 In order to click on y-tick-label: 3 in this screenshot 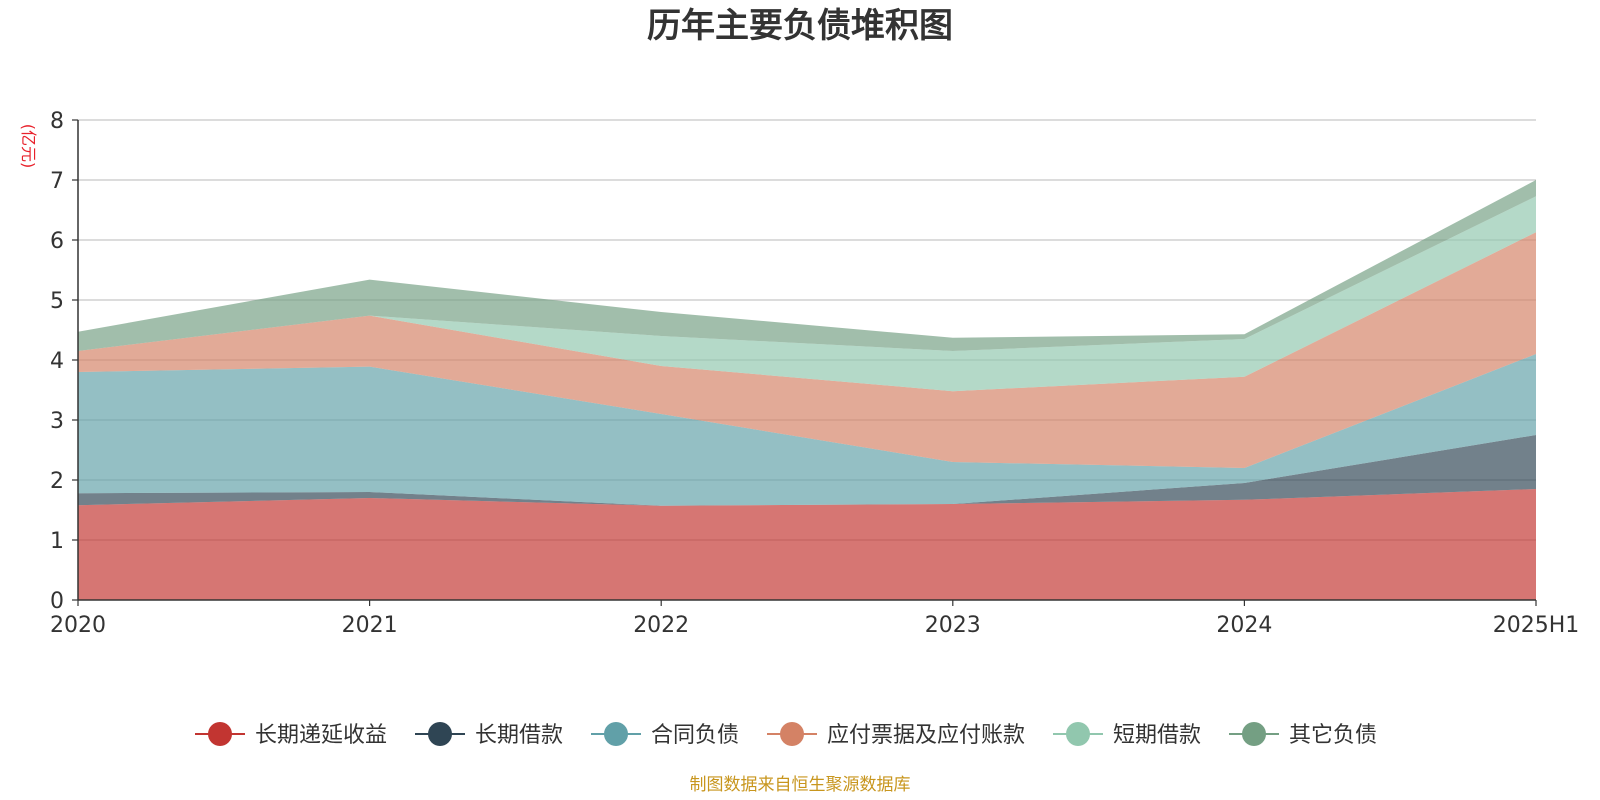, I will do `click(57, 421)`.